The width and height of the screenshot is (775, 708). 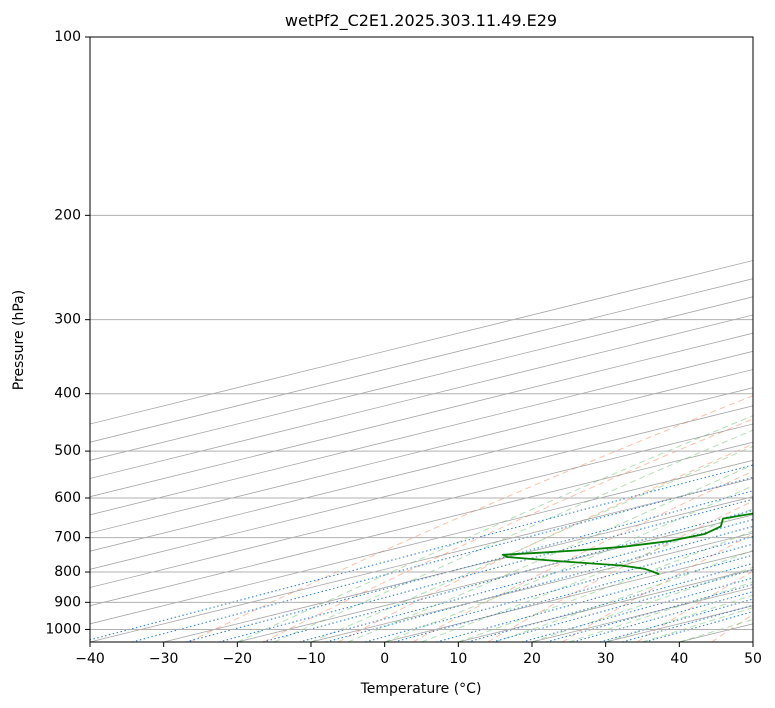 I want to click on y-axis: 1000 900 800 700 600 500 400 300 200 100, so click(x=67, y=333).